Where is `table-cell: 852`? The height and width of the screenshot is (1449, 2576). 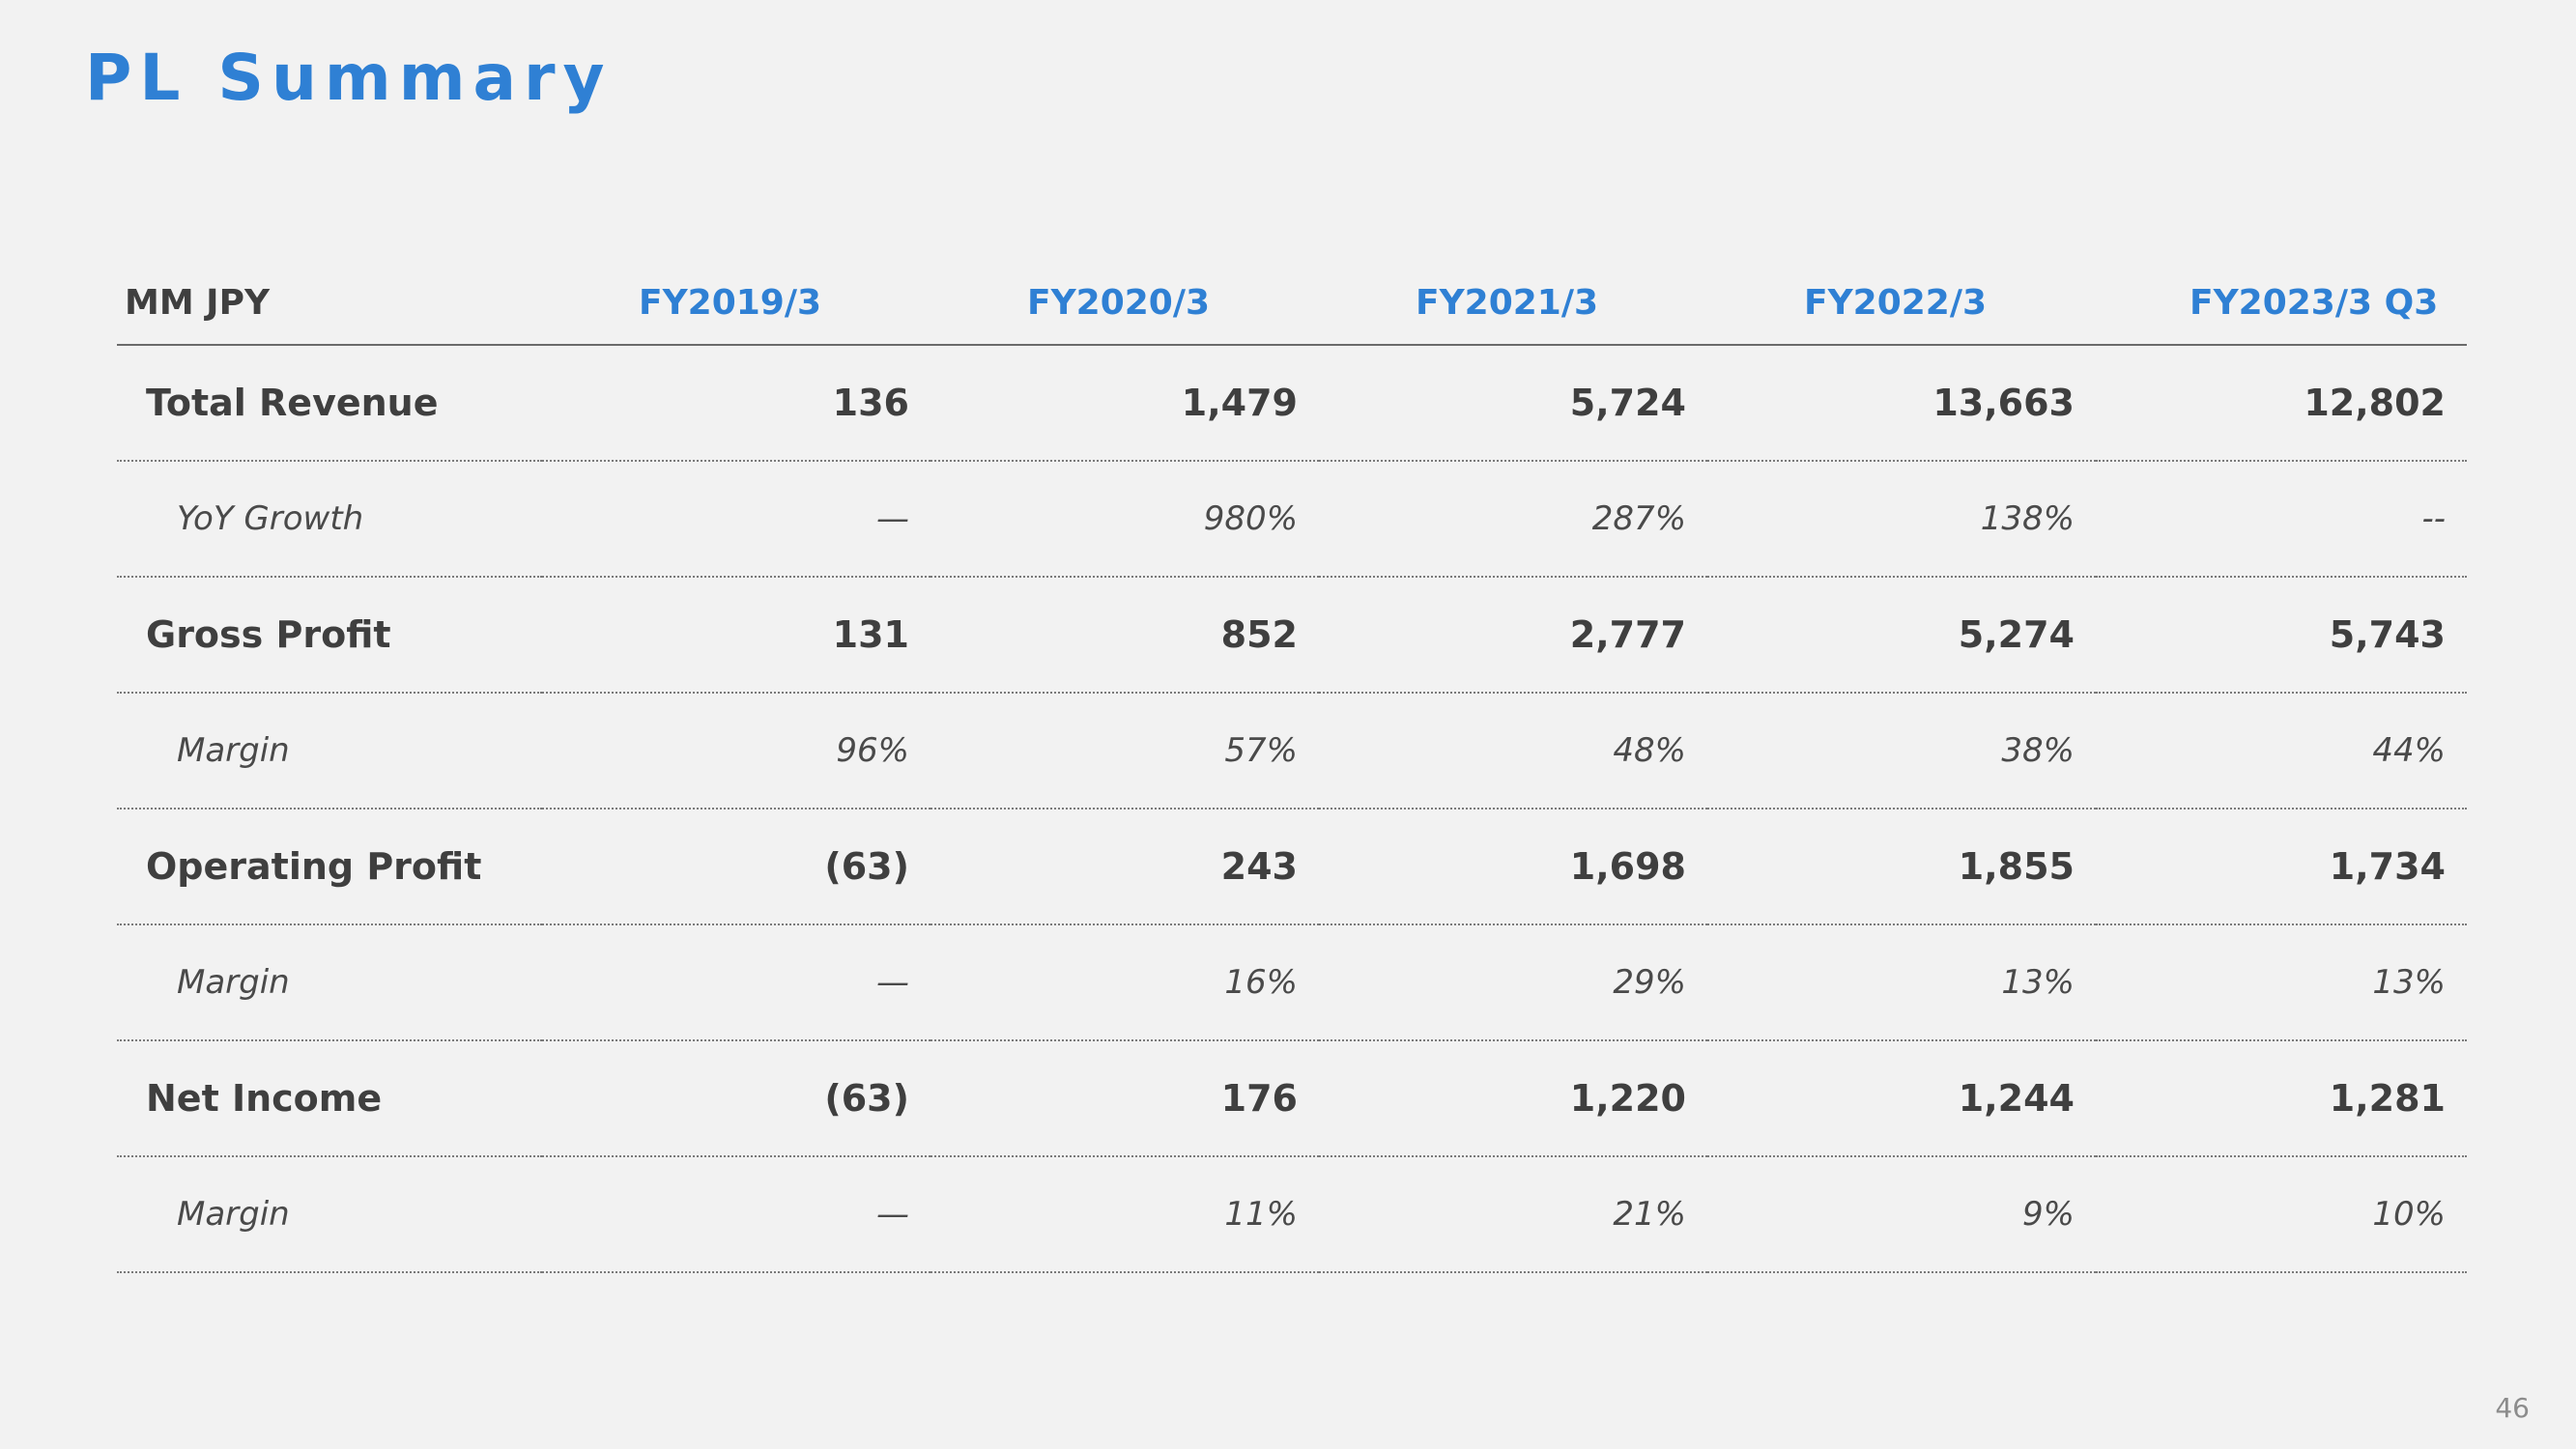
table-cell: 852 is located at coordinates (1125, 635).